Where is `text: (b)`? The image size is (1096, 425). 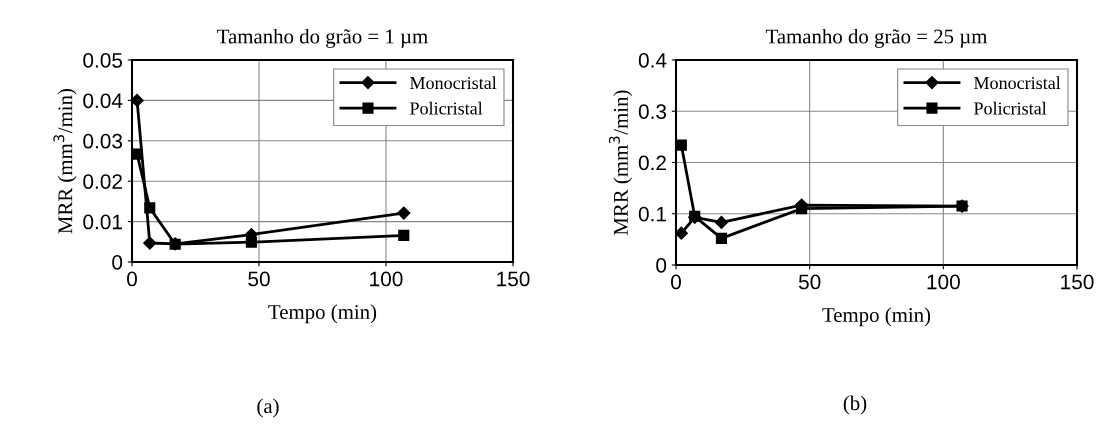 text: (b) is located at coordinates (855, 405).